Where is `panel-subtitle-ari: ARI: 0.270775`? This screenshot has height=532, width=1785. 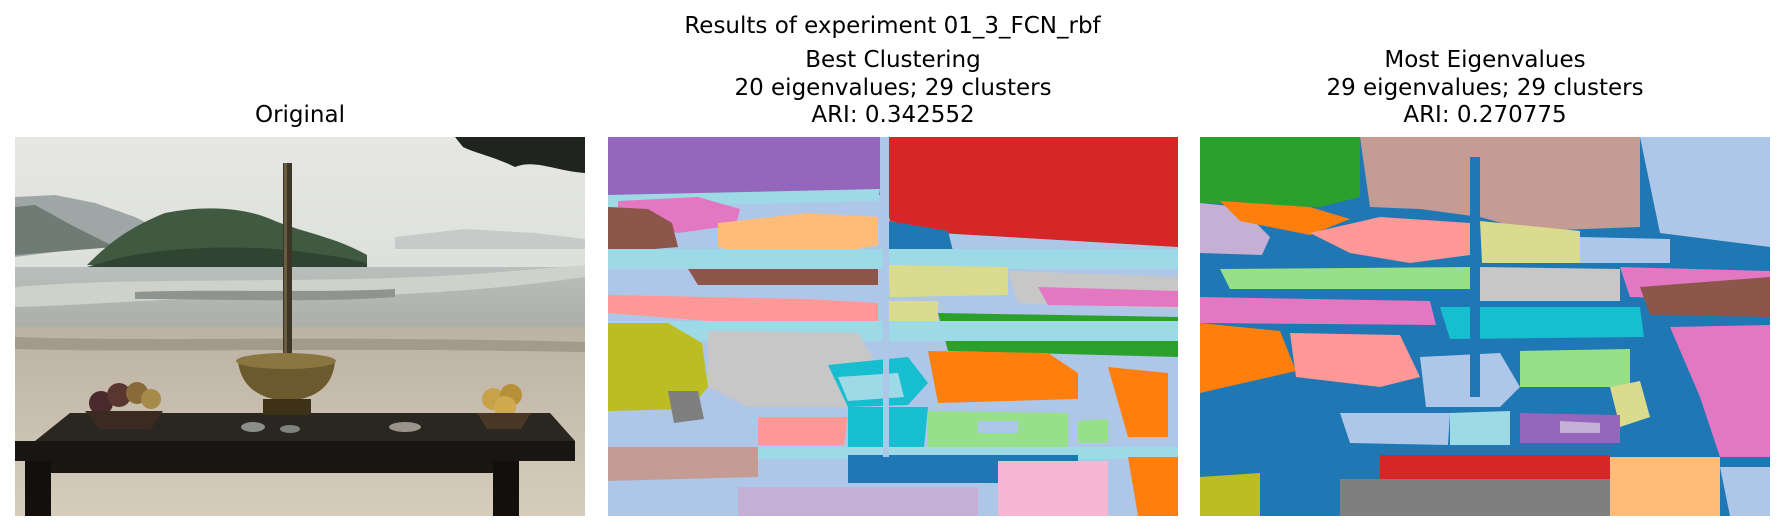 panel-subtitle-ari: ARI: 0.270775 is located at coordinates (1485, 115).